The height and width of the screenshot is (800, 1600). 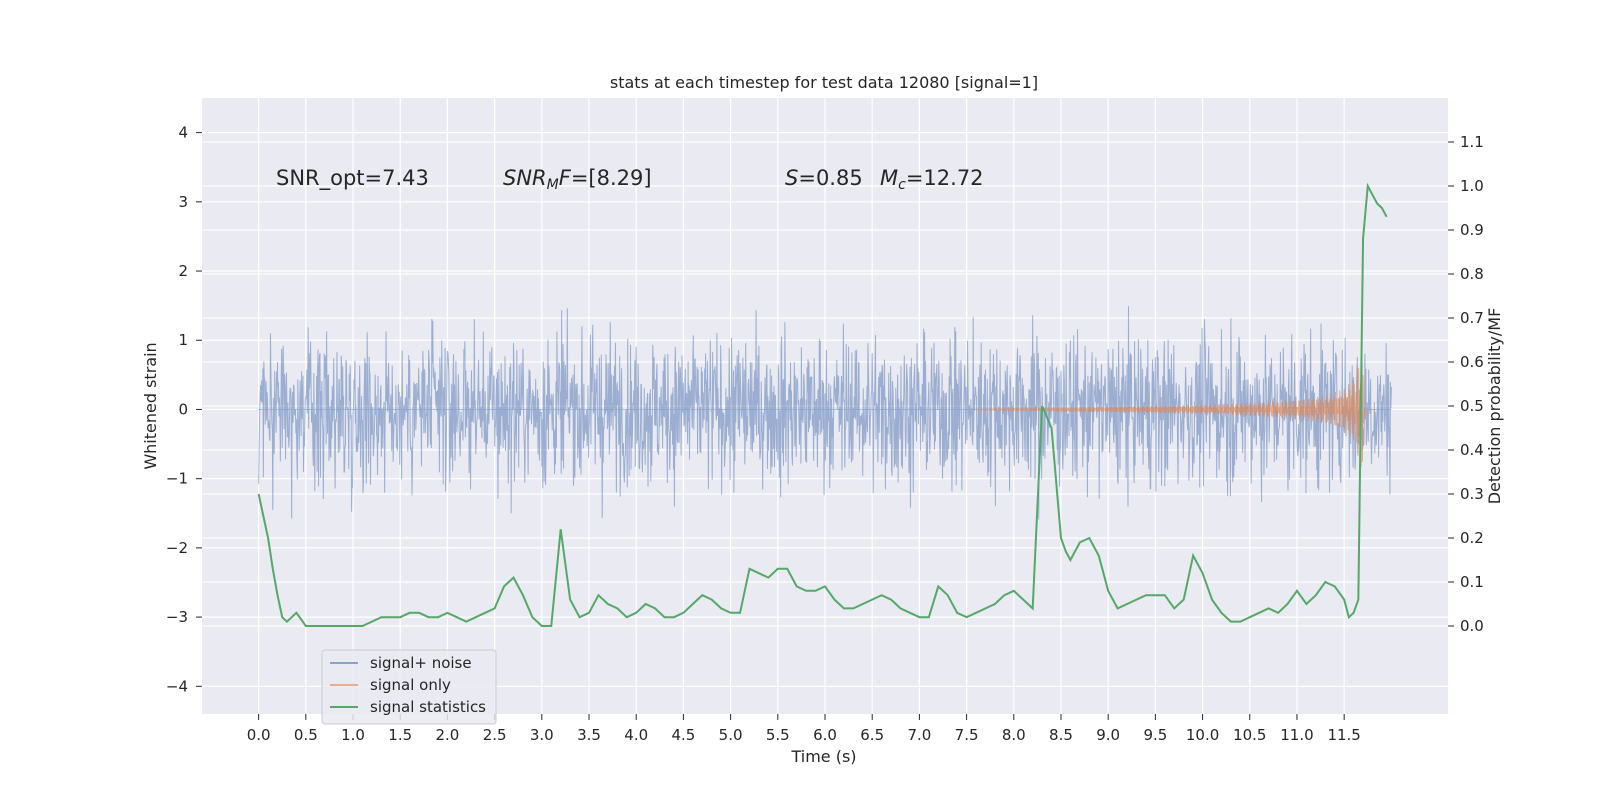 What do you see at coordinates (1466, 384) in the screenshot?
I see `right-y-axis-ticks: 1.1 1.0 0.9 0.8 0.7 0.6 0.5 0.4 0.3 0.2 0.1 0.0` at bounding box center [1466, 384].